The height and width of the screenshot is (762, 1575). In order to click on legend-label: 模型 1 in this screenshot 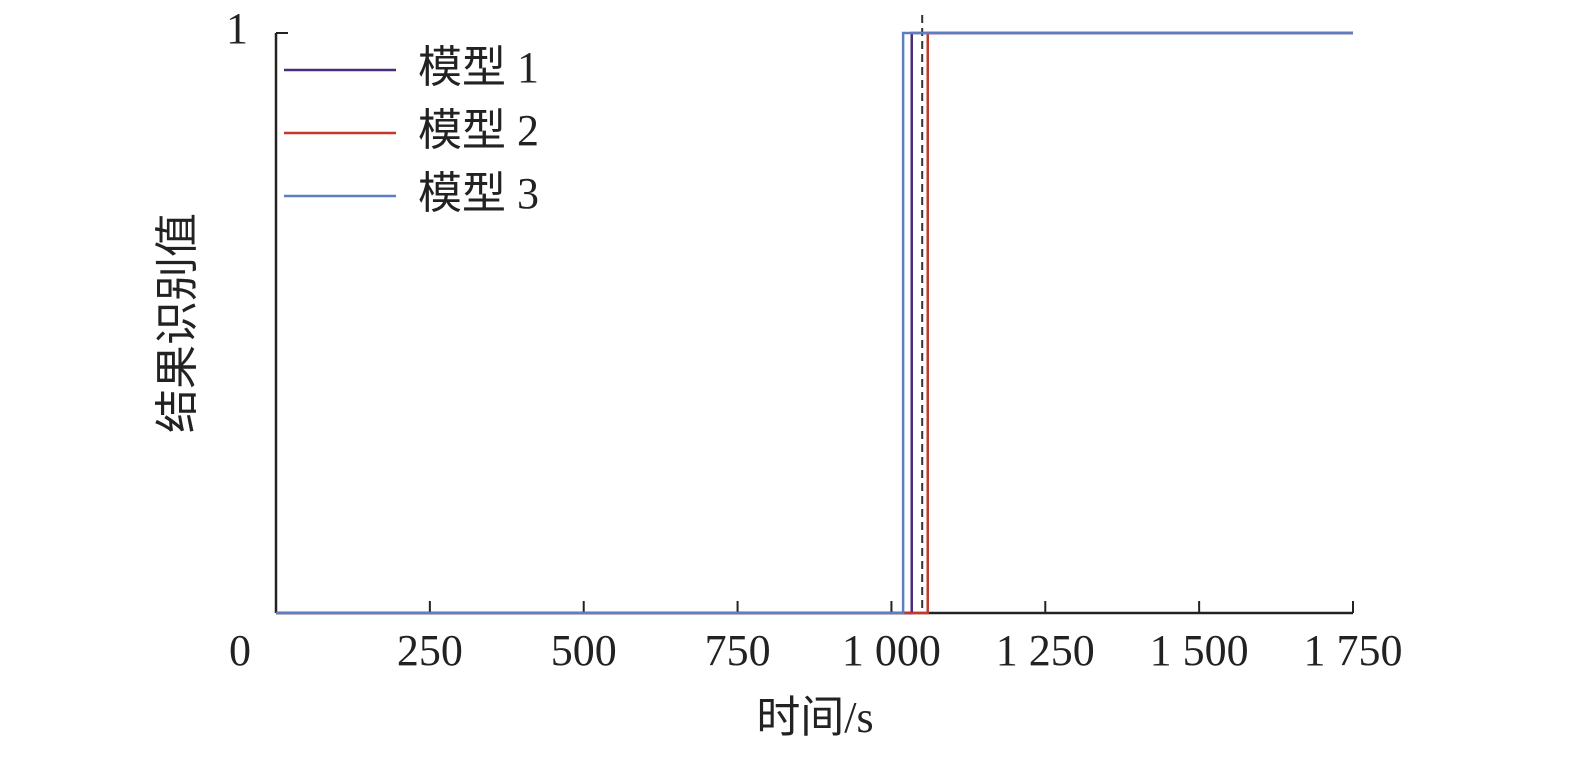, I will do `click(478, 67)`.